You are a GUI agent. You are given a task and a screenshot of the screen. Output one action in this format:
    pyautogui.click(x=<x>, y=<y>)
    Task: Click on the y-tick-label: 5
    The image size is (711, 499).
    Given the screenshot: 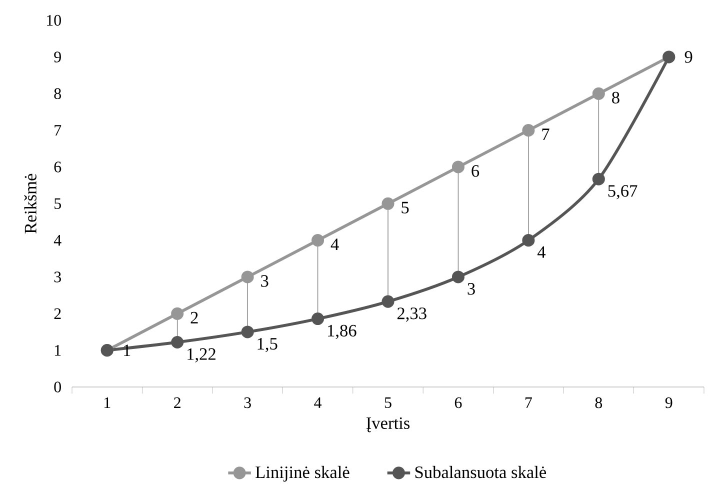 What is the action you would take?
    pyautogui.click(x=57, y=203)
    